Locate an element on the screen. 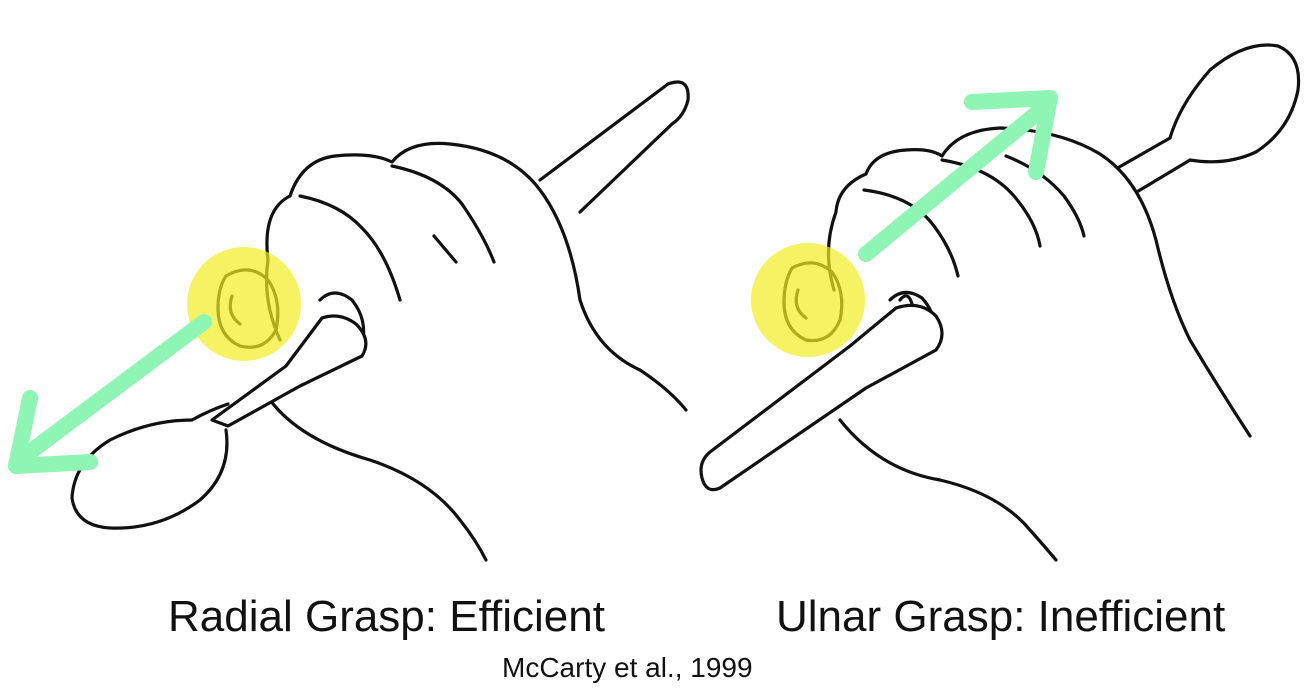 This screenshot has height=692, width=1309. spoon-lower is located at coordinates (219, 422).